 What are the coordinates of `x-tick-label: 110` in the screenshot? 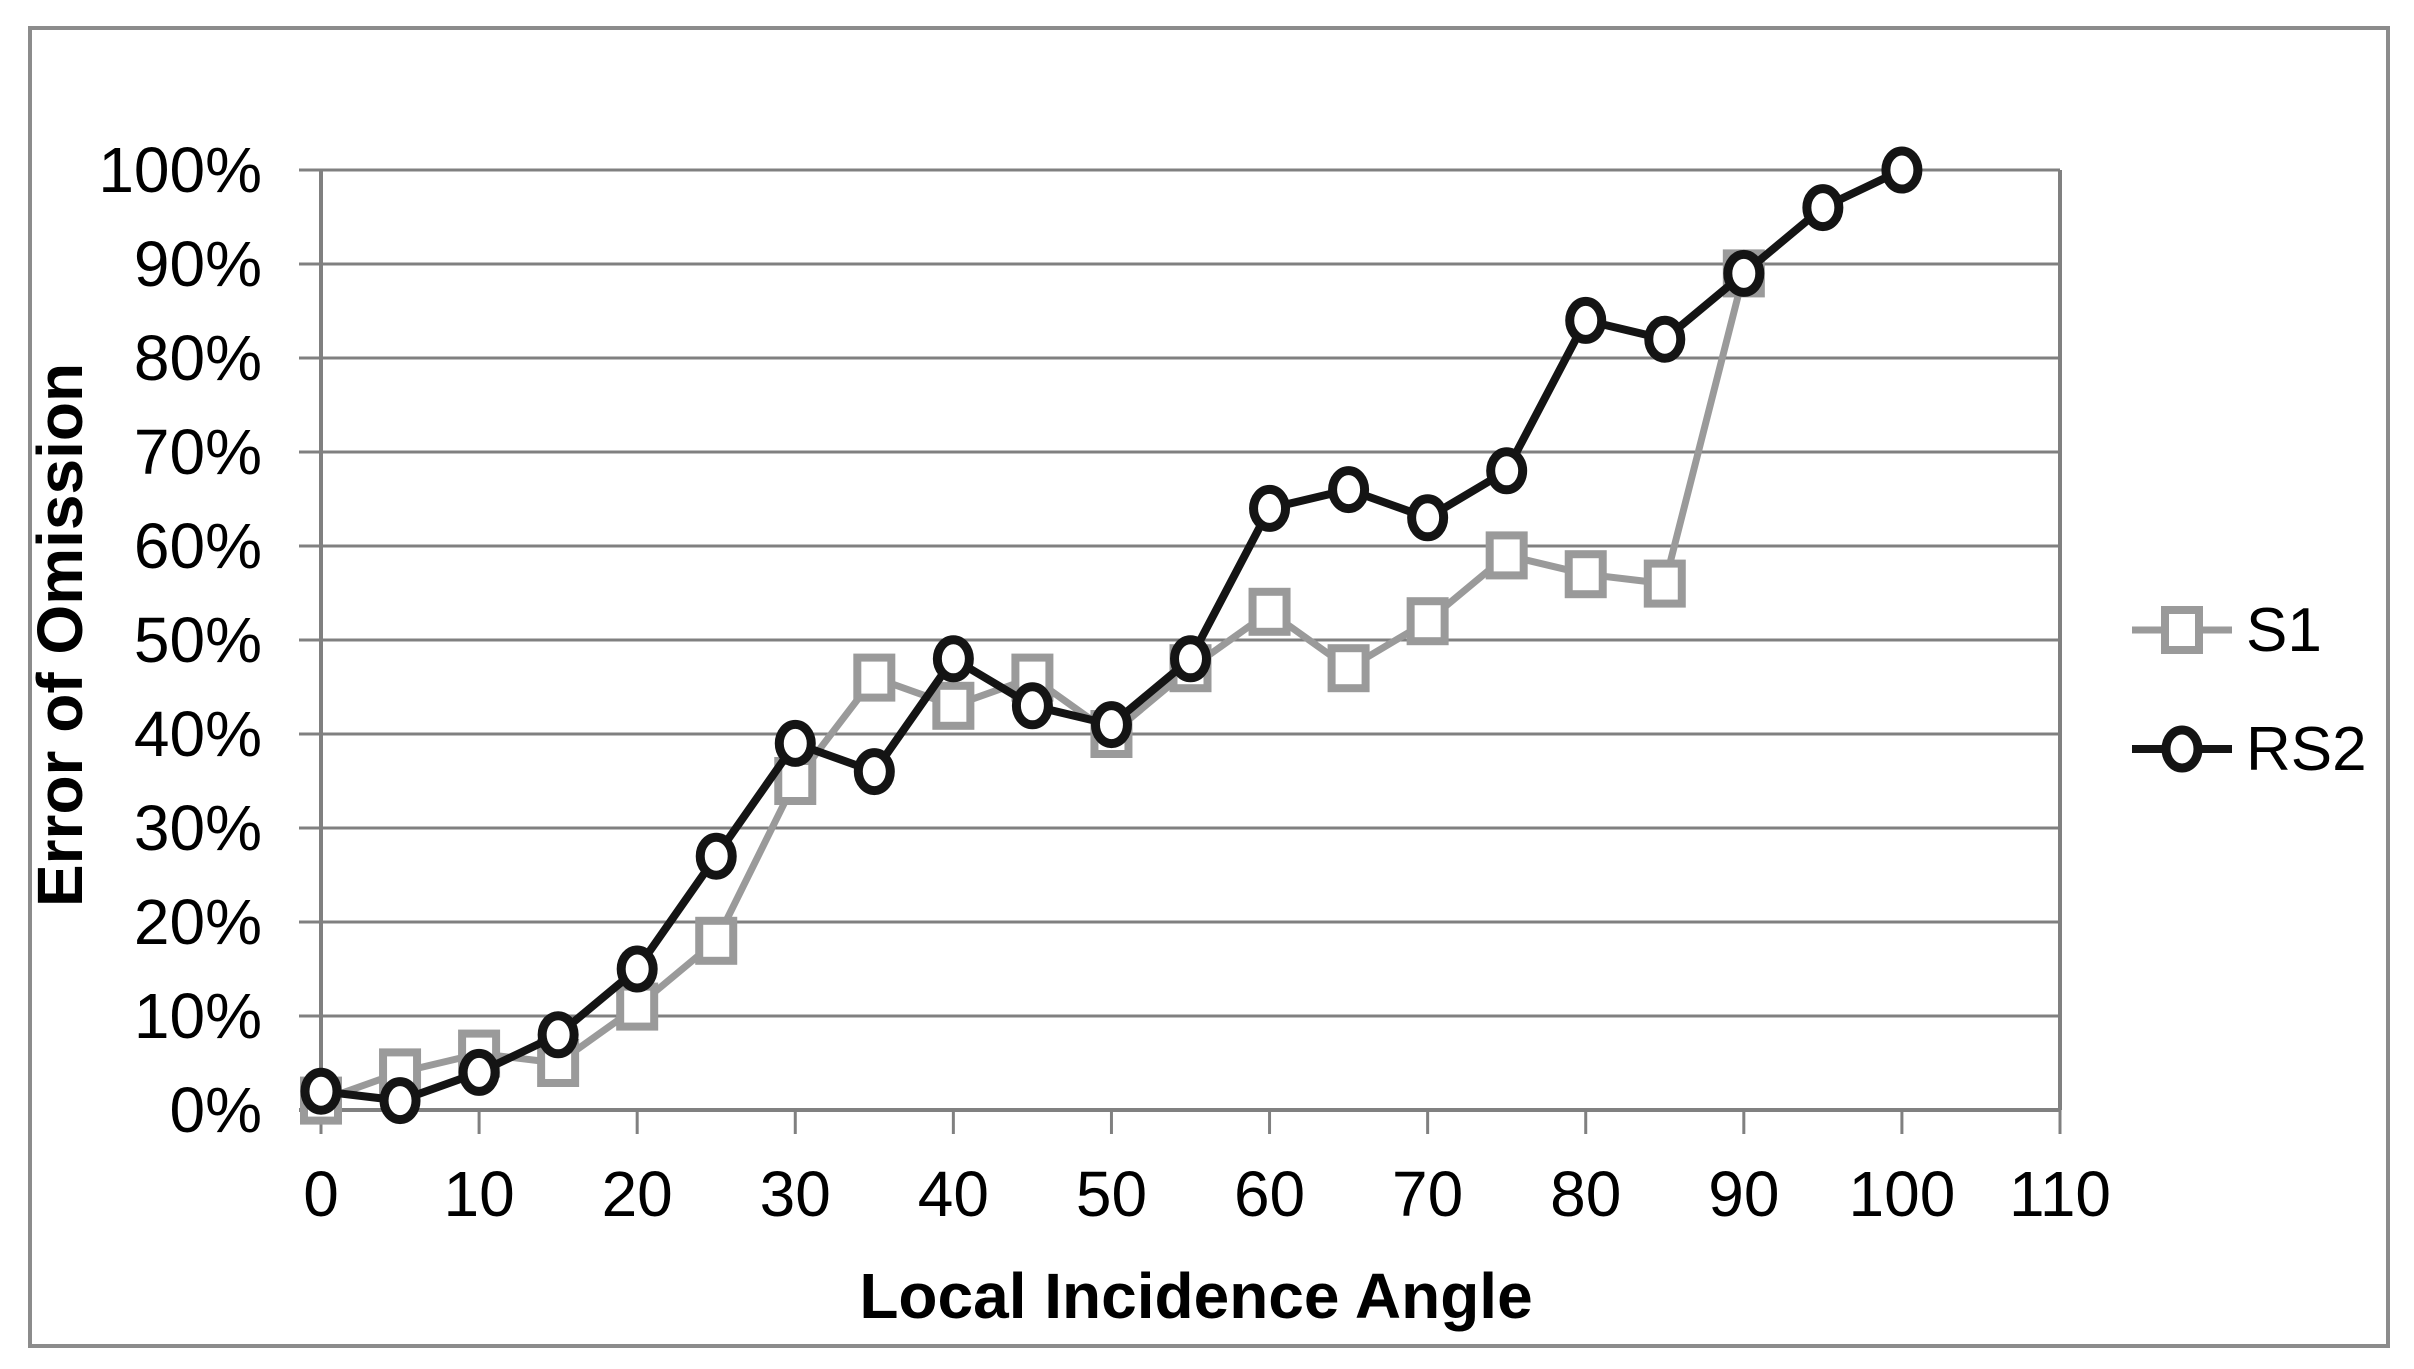 It's located at (2060, 1194).